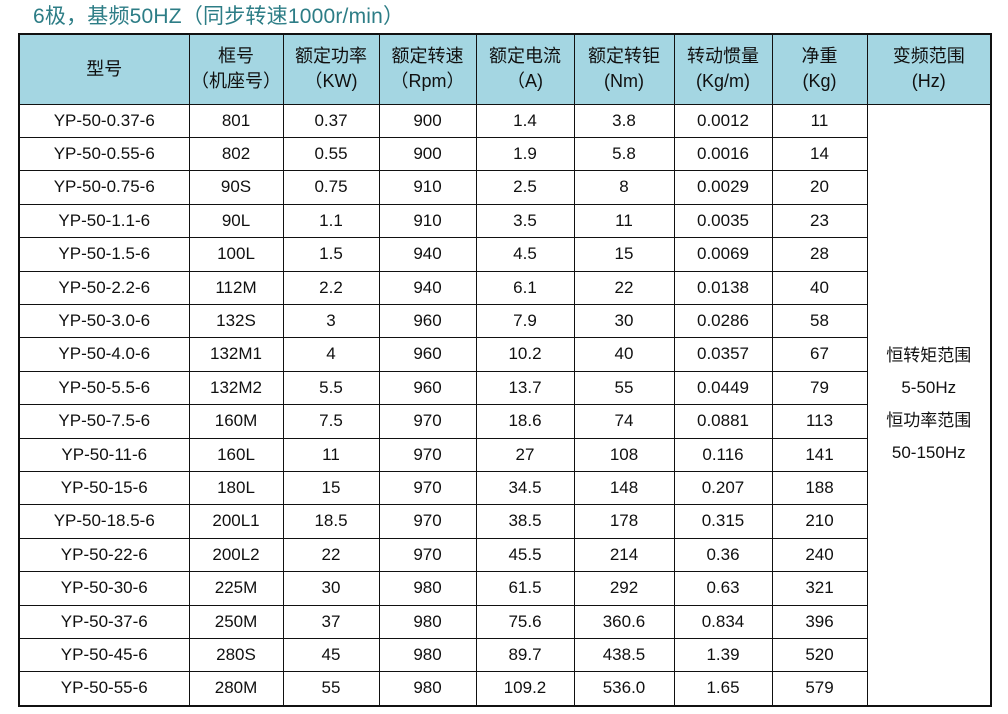  Describe the element at coordinates (819, 81) in the screenshot. I see `column-header-weight-line2: (Kg)` at that location.